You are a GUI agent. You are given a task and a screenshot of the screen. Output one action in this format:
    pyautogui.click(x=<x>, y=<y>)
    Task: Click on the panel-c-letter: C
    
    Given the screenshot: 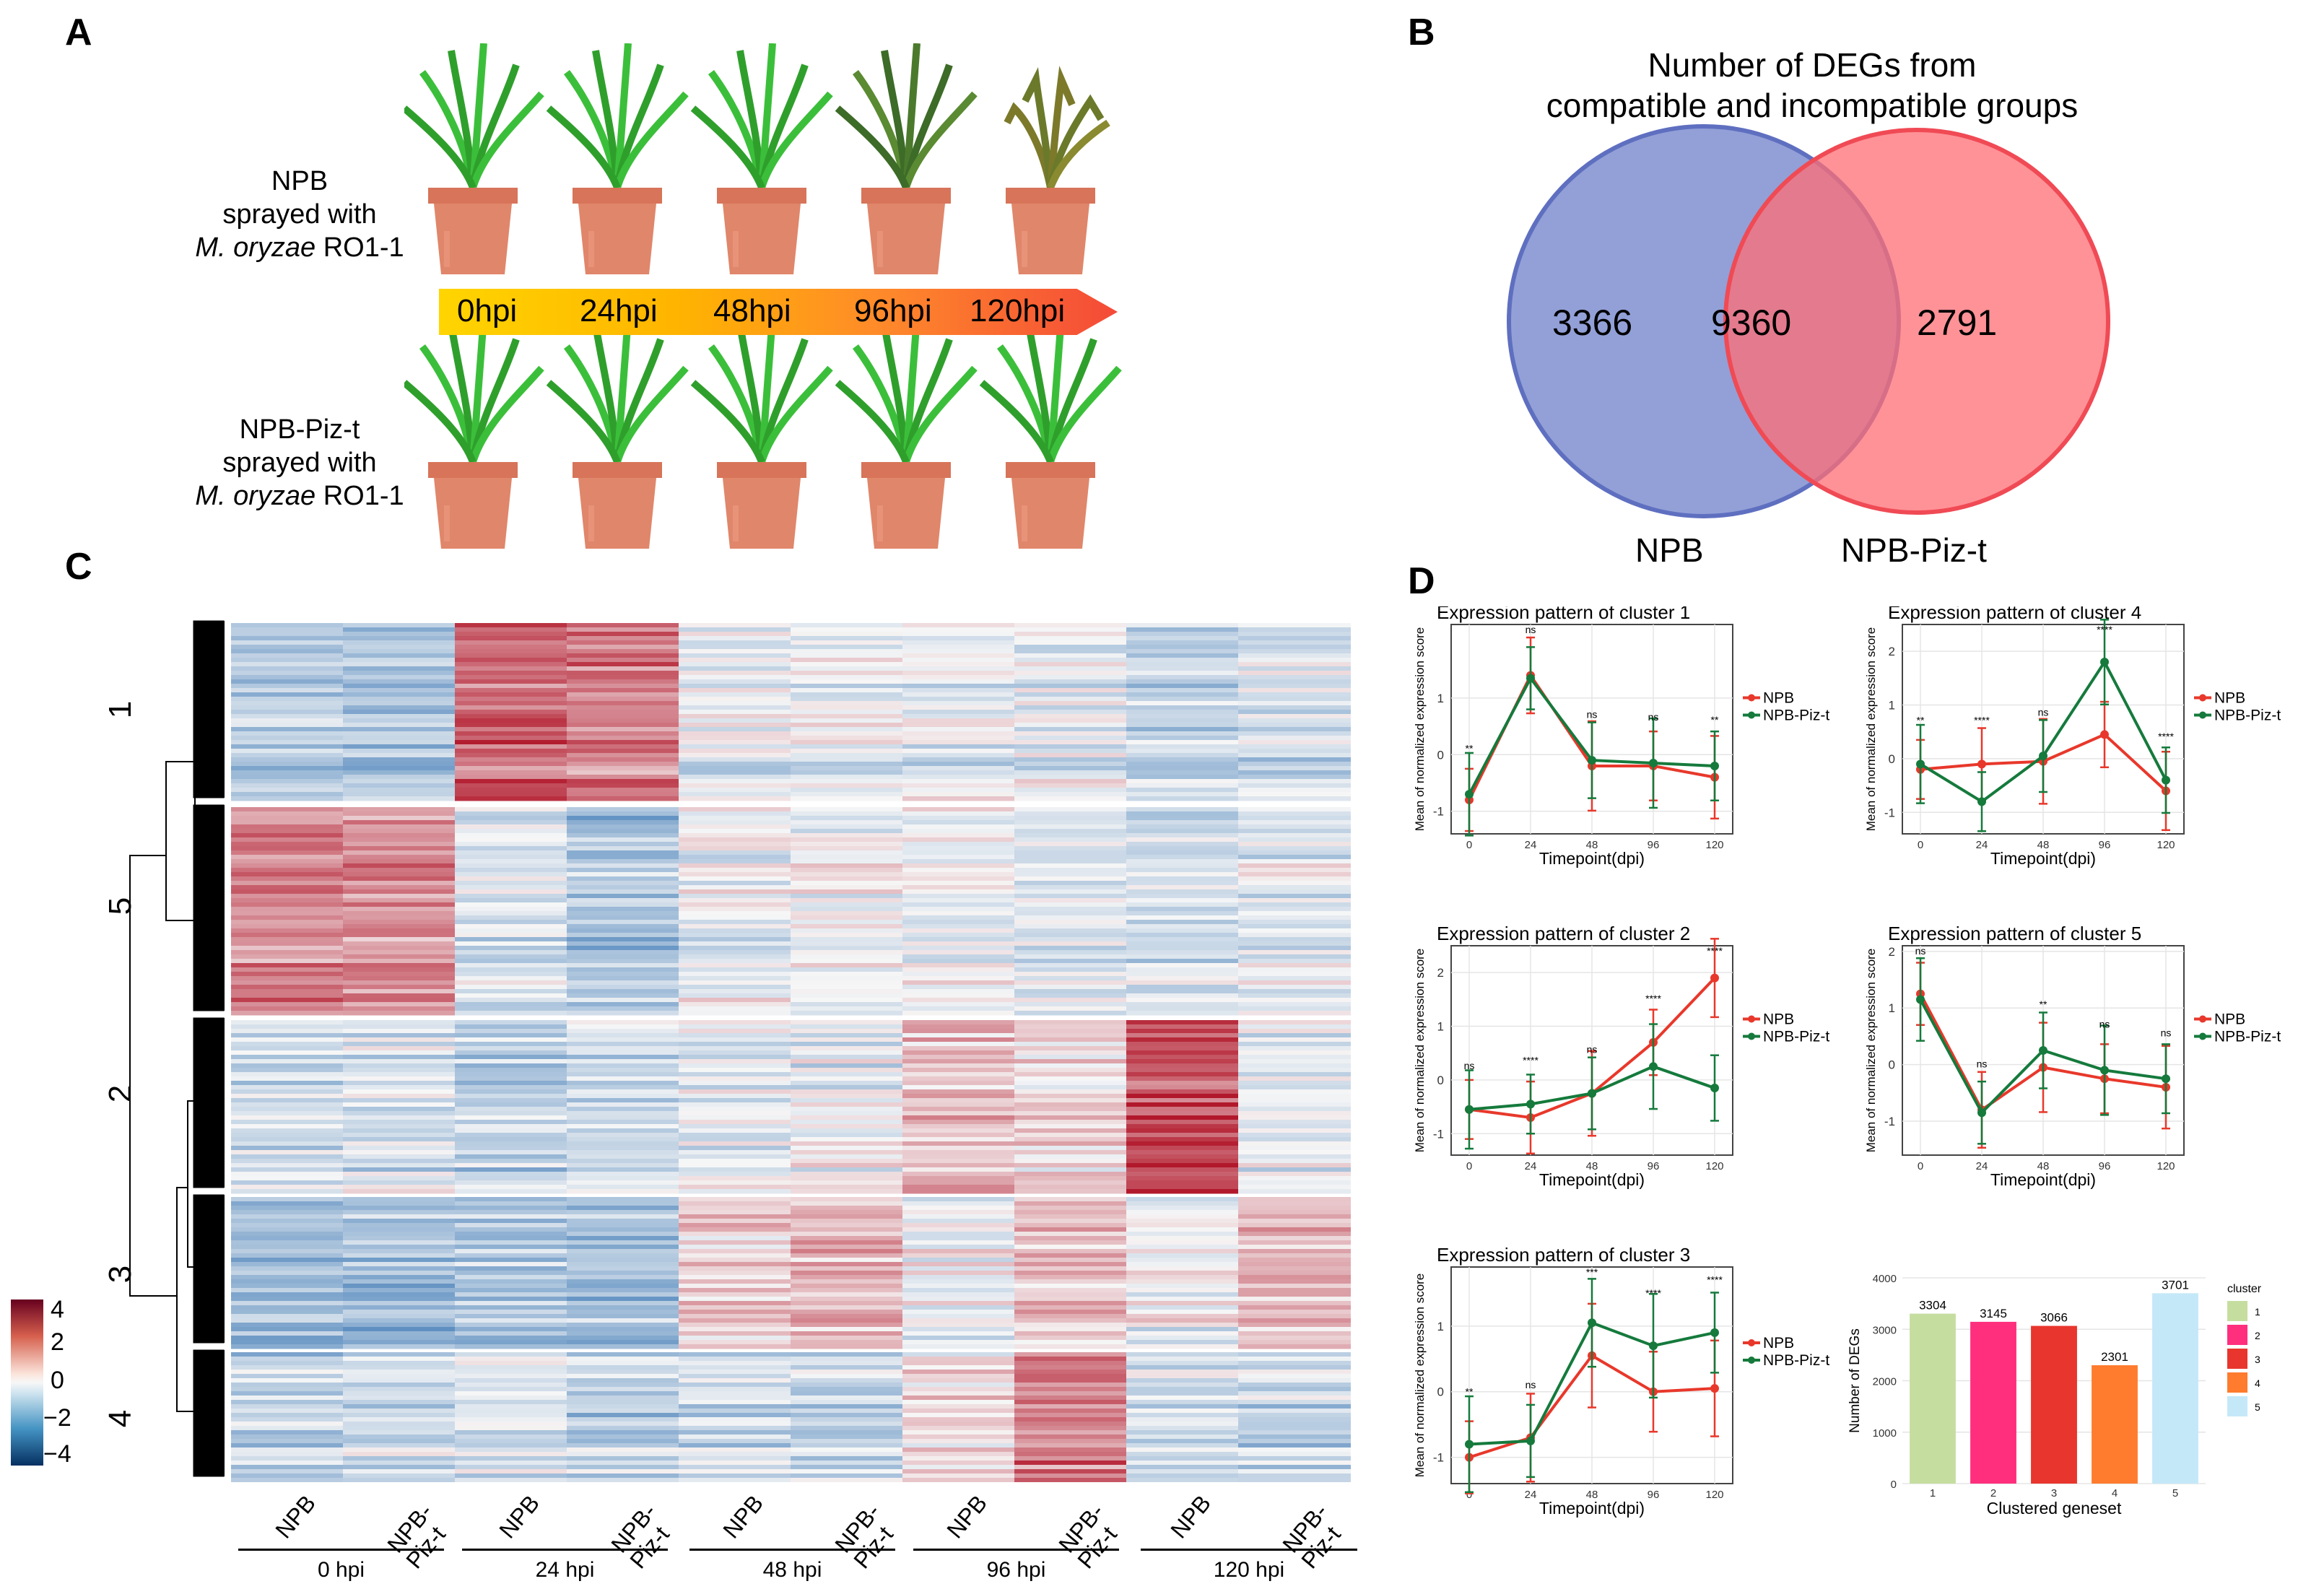 What is the action you would take?
    pyautogui.click(x=78, y=567)
    